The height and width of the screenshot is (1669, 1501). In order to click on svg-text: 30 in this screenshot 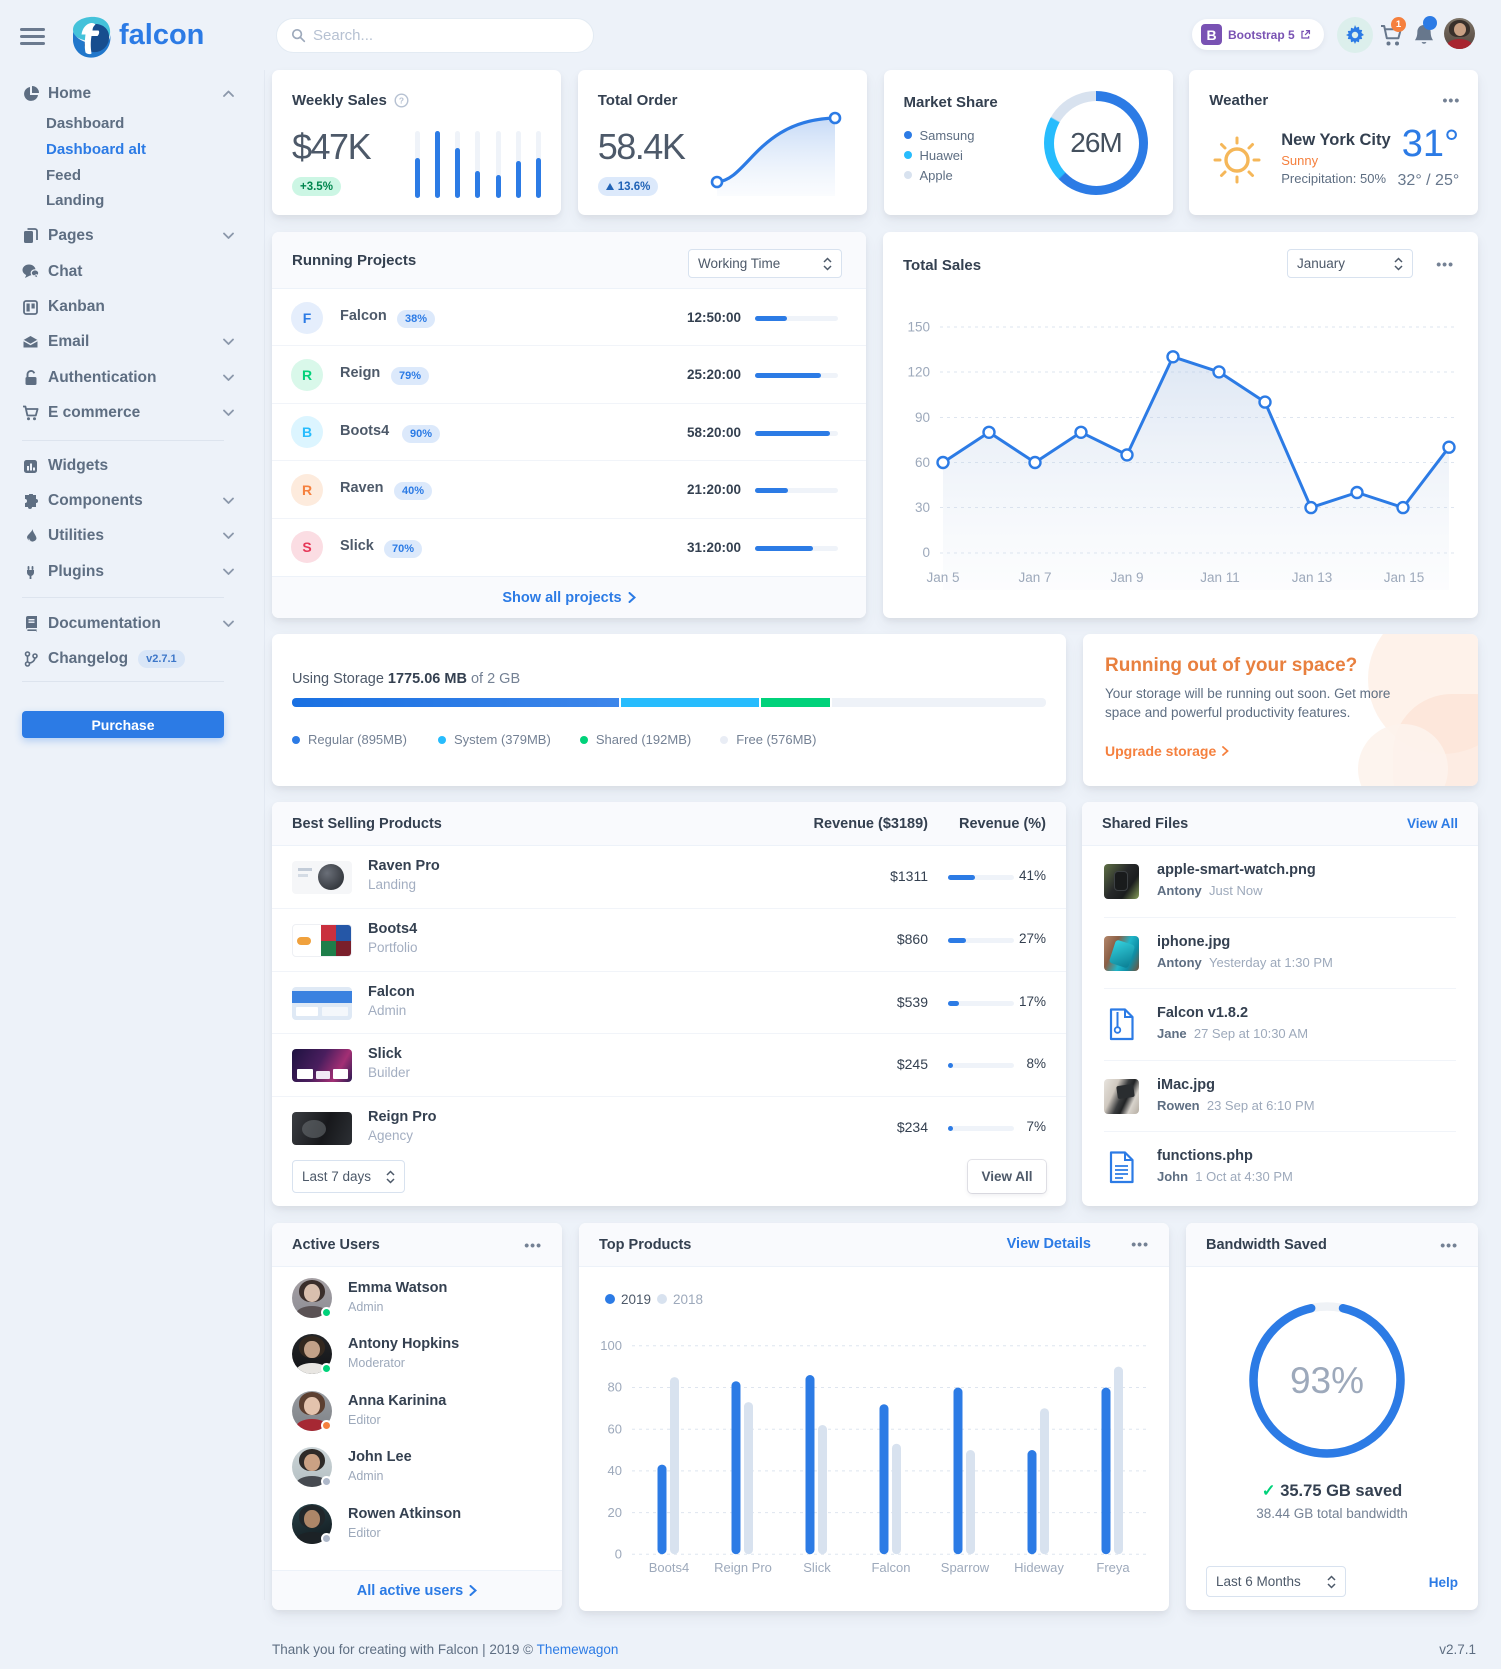, I will do `click(922, 507)`.